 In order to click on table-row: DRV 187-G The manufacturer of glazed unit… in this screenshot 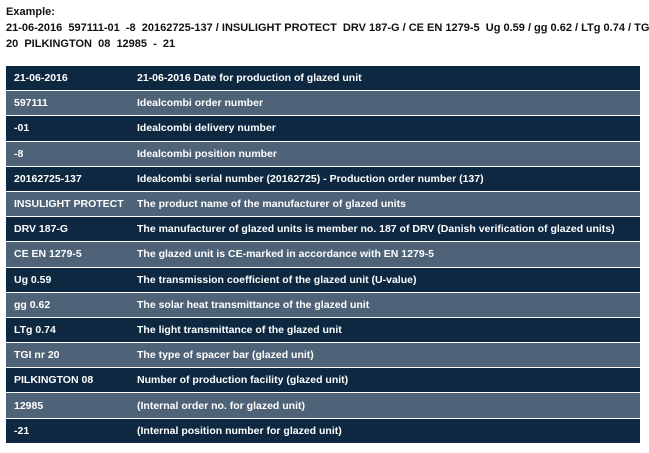, I will do `click(323, 230)`.